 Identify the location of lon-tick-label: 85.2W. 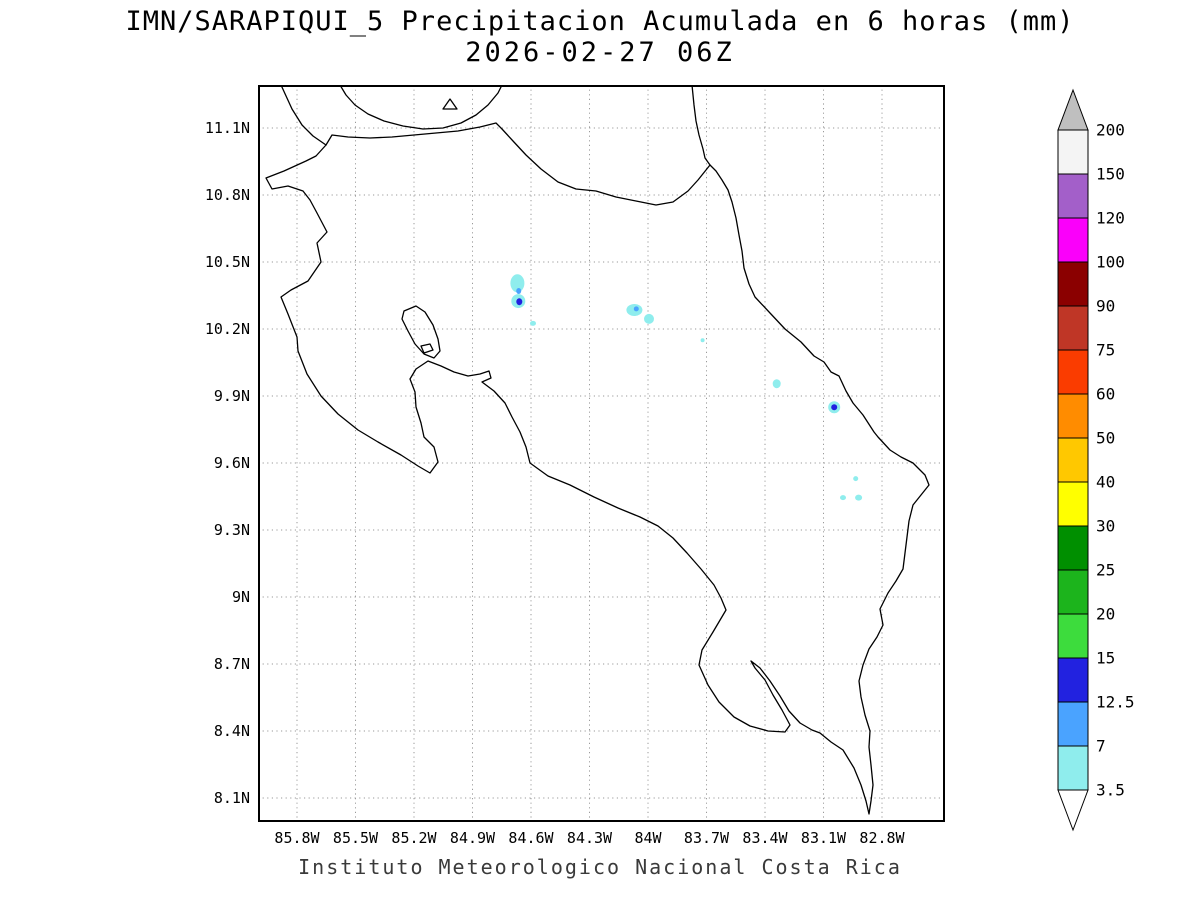
(414, 838).